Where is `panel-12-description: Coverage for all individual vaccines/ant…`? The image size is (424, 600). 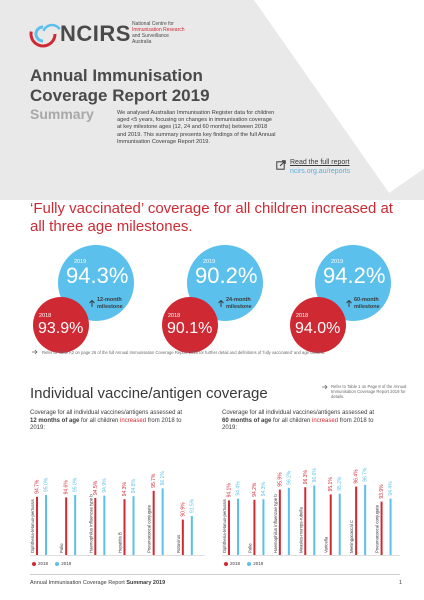 panel-12-description: Coverage for all individual vaccines/ant… is located at coordinates (106, 421).